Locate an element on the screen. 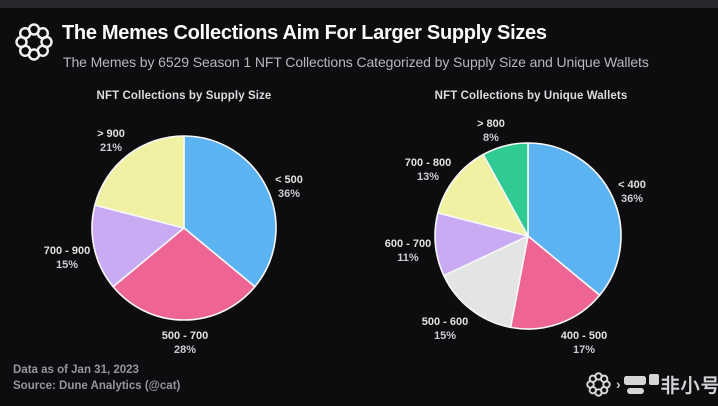 This screenshot has height=406, width=718. pie-chart-supply-size is located at coordinates (184, 228).